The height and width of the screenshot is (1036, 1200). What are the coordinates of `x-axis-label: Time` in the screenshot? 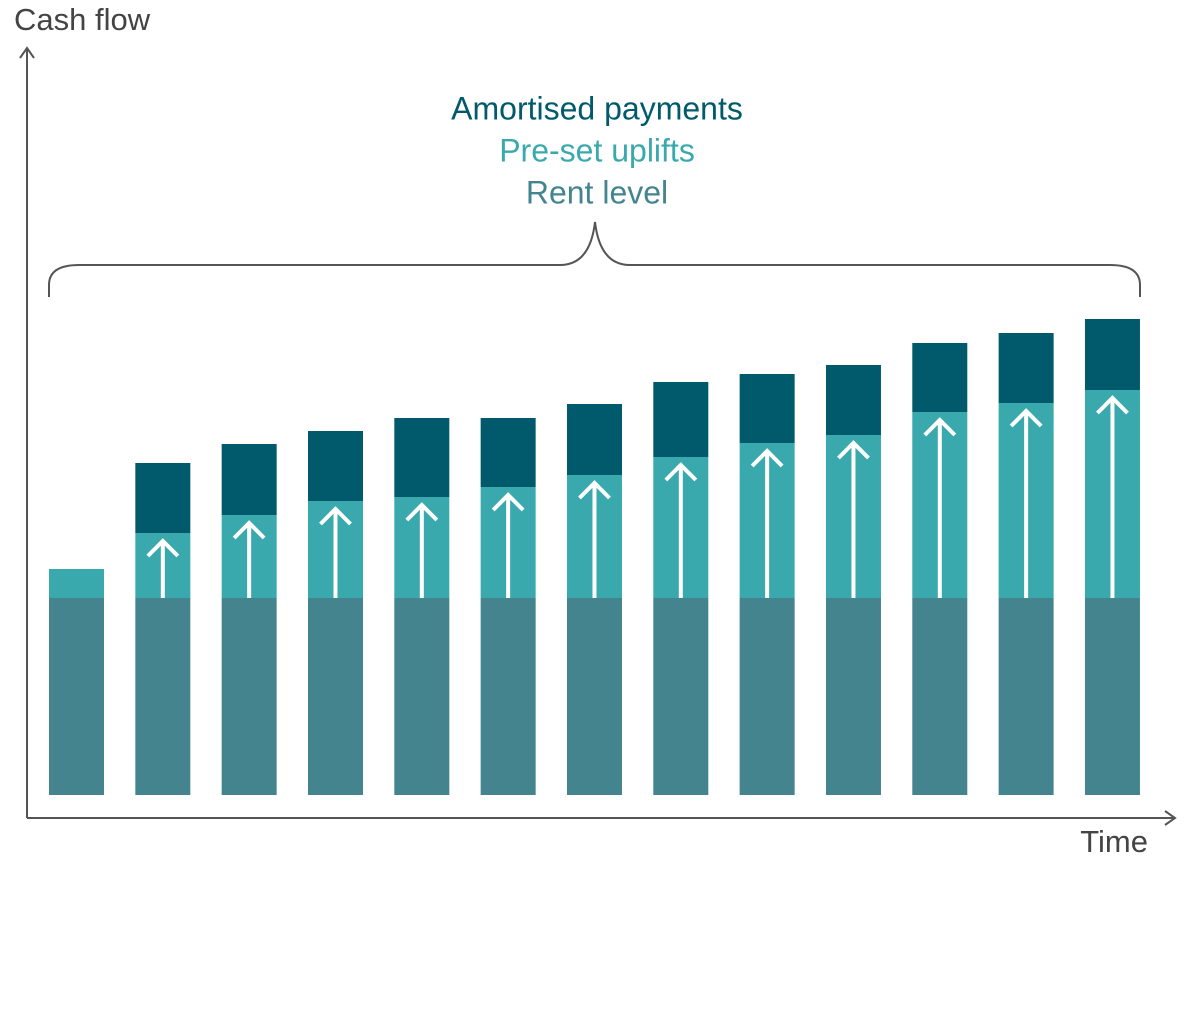 It's located at (1114, 841).